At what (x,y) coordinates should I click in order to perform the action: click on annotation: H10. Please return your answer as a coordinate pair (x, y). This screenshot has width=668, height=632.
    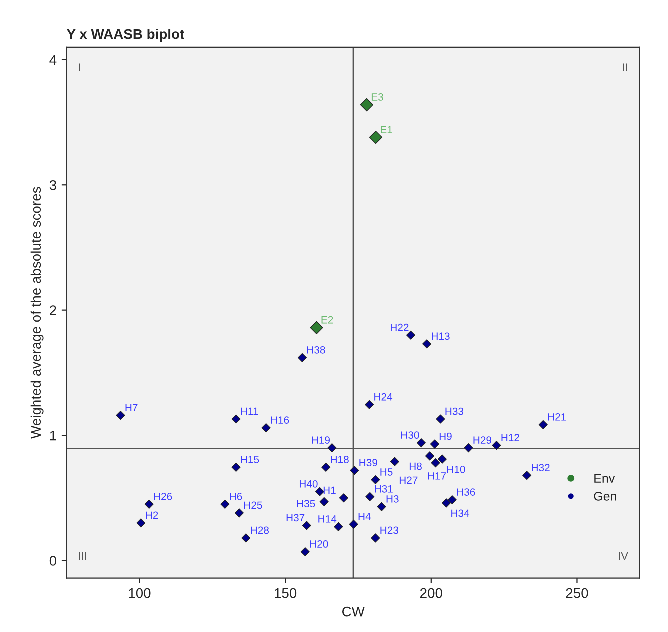
    Looking at the image, I should click on (457, 470).